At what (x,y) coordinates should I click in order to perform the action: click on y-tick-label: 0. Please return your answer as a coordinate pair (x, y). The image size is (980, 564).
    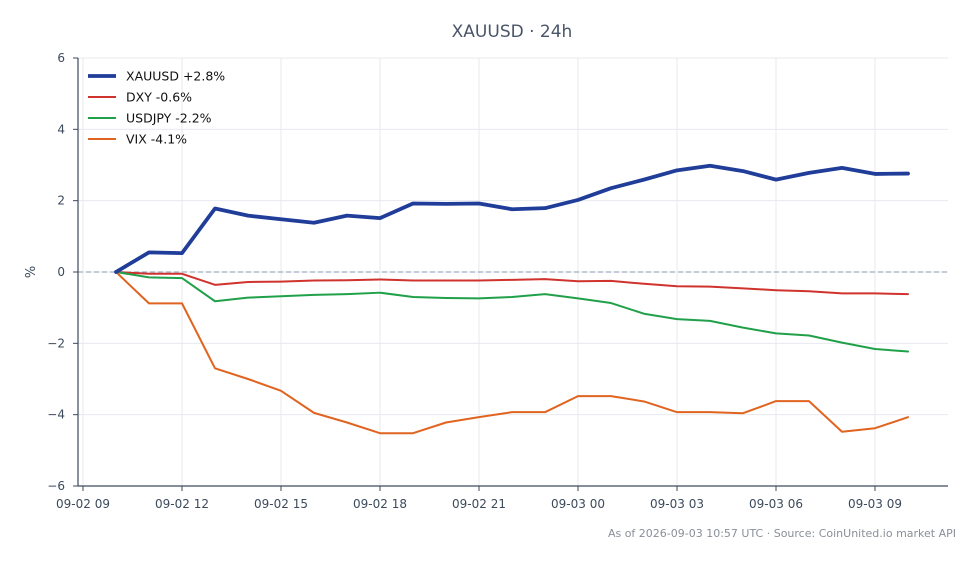
    Looking at the image, I should click on (61, 272).